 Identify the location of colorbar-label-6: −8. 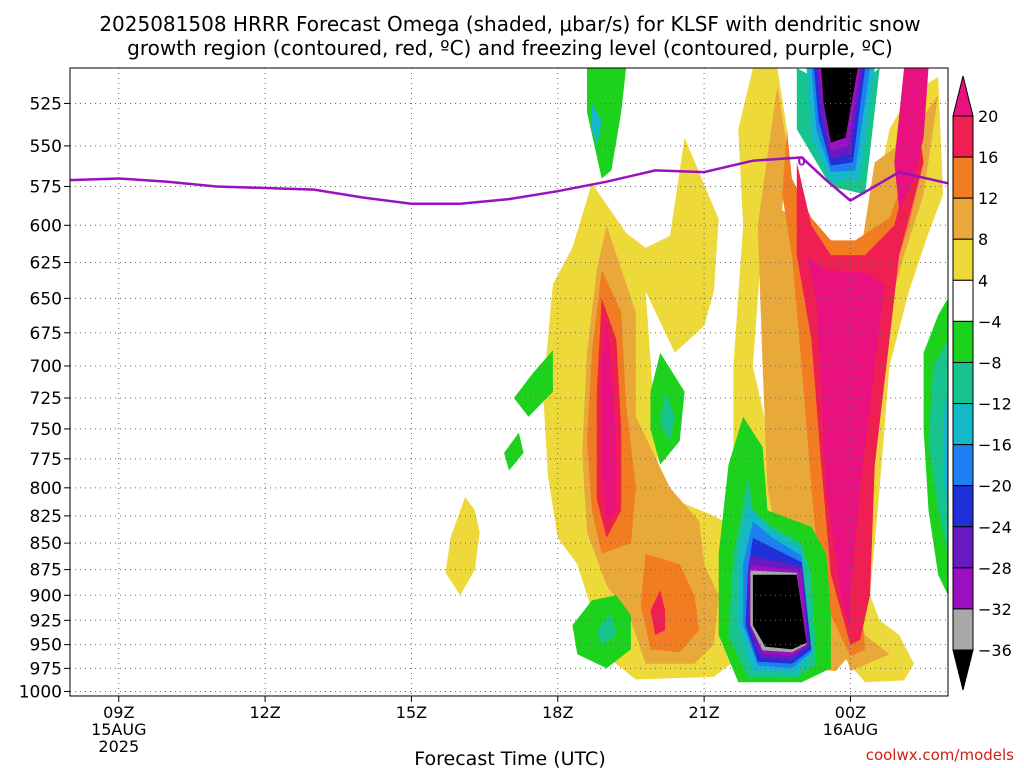
(990, 362).